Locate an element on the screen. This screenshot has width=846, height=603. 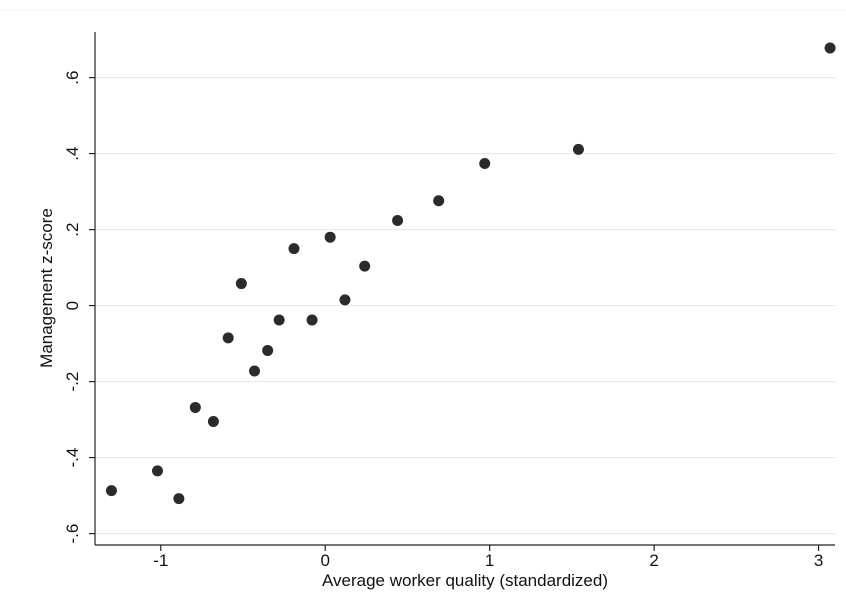
y-tick-label: -.4 is located at coordinates (72, 458).